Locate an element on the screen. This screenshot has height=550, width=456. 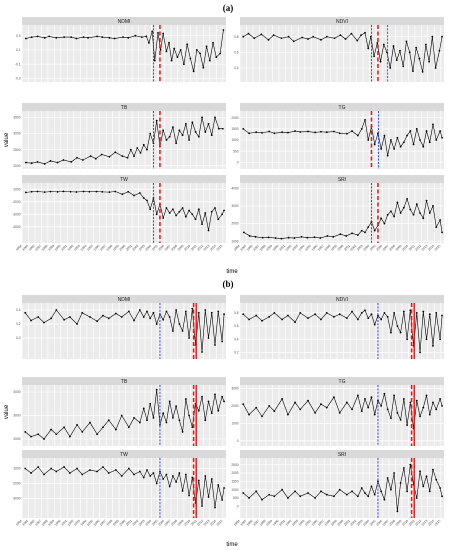
x-tick-label: 2006 is located at coordinates (161, 248).